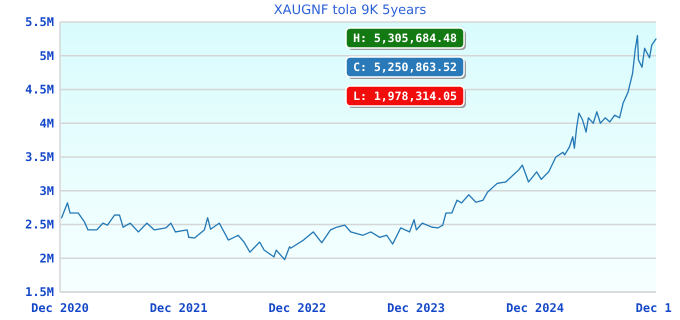  I want to click on annotation: L: 1,978,314.05, so click(405, 96).